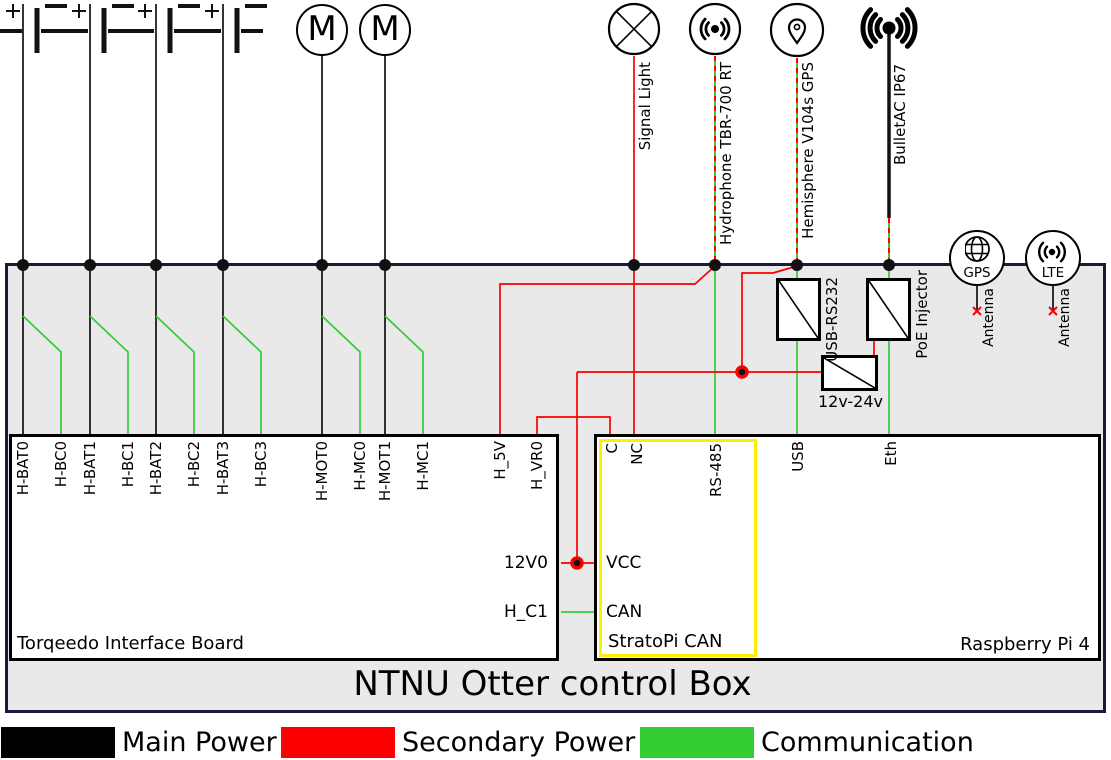 The height and width of the screenshot is (760, 1111). I want to click on motor-0-symbol: M, so click(322, 30).